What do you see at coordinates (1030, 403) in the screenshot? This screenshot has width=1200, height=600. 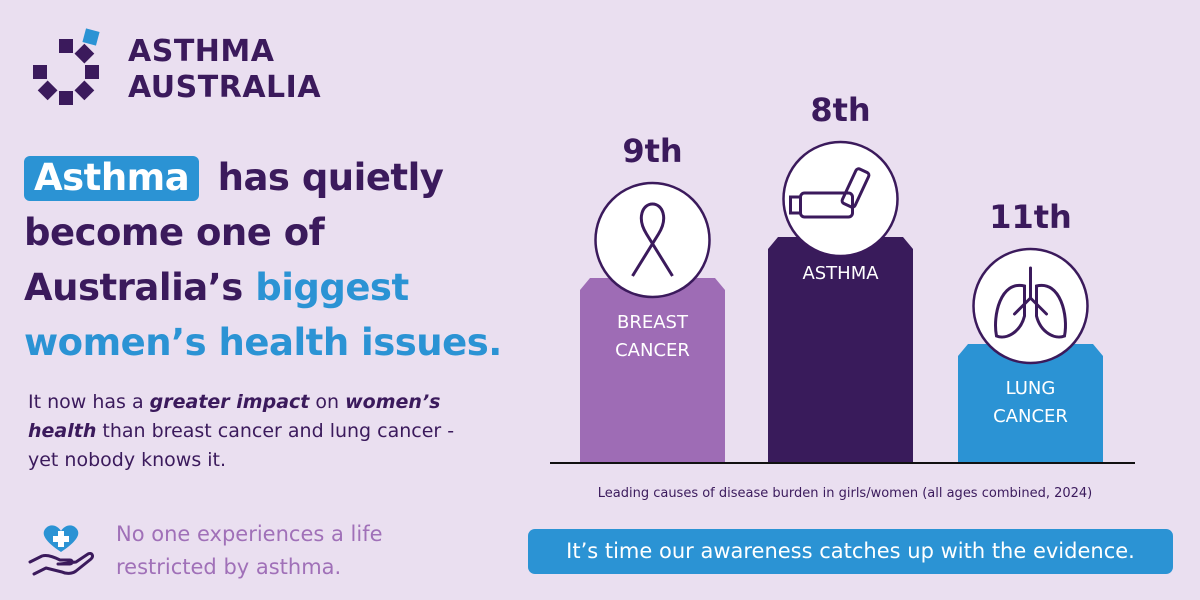 I see `bar-lung-cancer` at bounding box center [1030, 403].